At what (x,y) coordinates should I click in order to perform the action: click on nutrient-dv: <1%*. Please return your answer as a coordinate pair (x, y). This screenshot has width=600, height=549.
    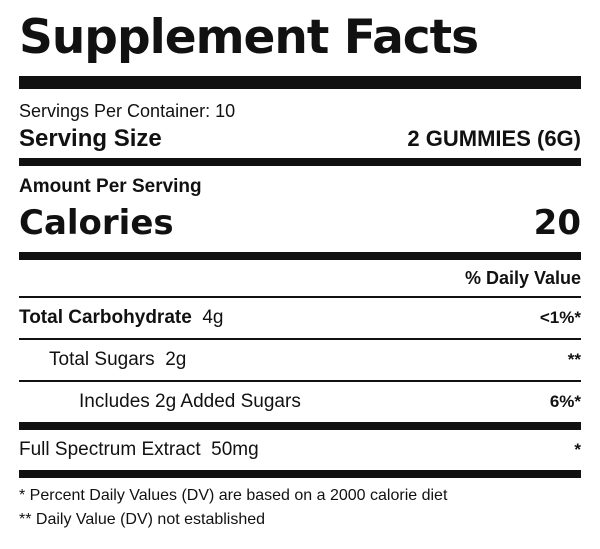
    Looking at the image, I should click on (560, 318).